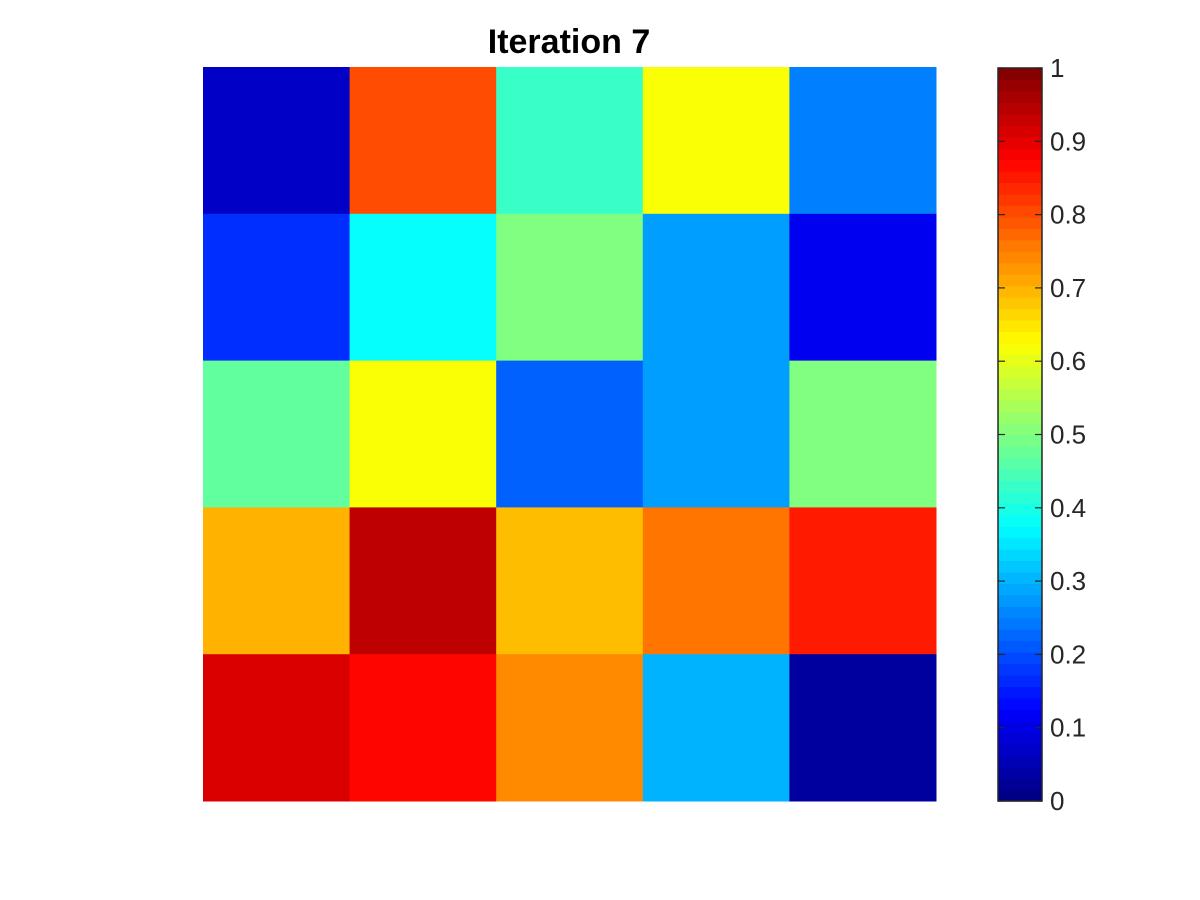  What do you see at coordinates (570, 581) in the screenshot?
I see `heatmap-cell-r4-c3` at bounding box center [570, 581].